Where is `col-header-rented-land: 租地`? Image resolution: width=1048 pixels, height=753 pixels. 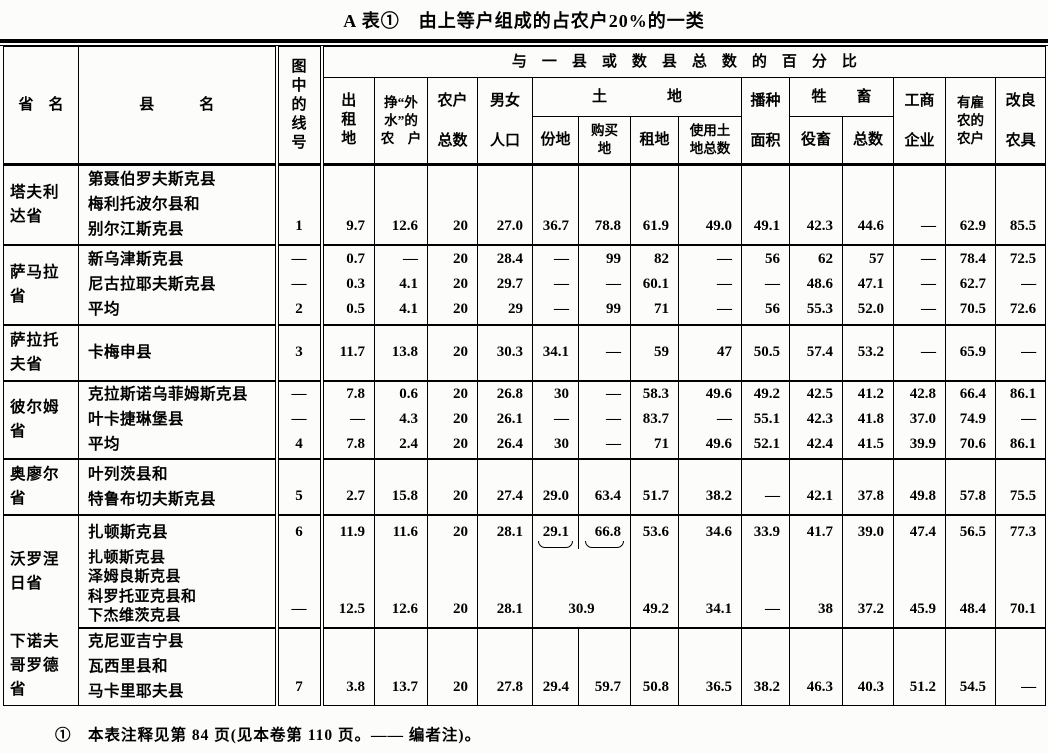 col-header-rented-land: 租地 is located at coordinates (654, 141).